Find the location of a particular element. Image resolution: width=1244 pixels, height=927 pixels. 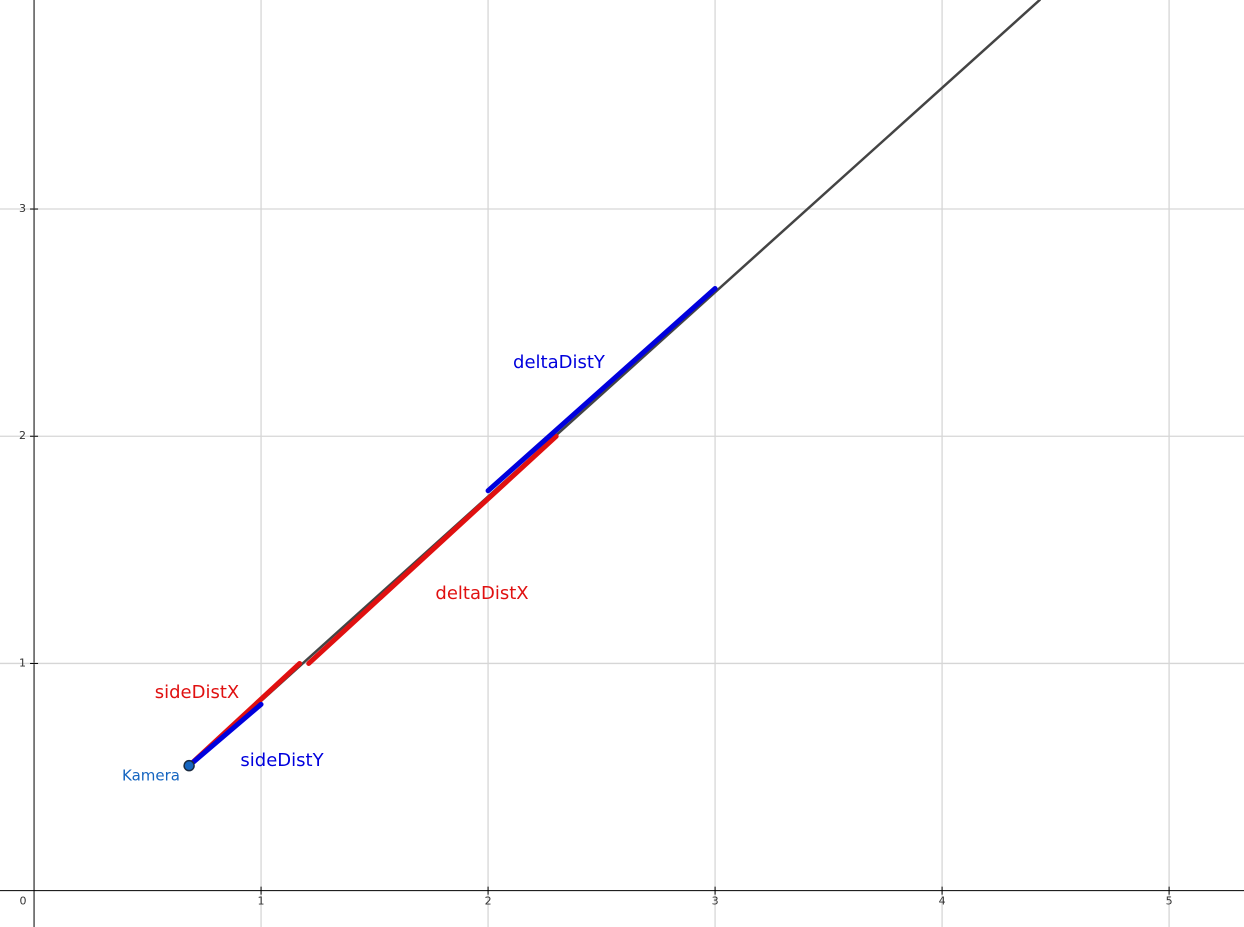

x-tick-label: 5 is located at coordinates (1169, 901).